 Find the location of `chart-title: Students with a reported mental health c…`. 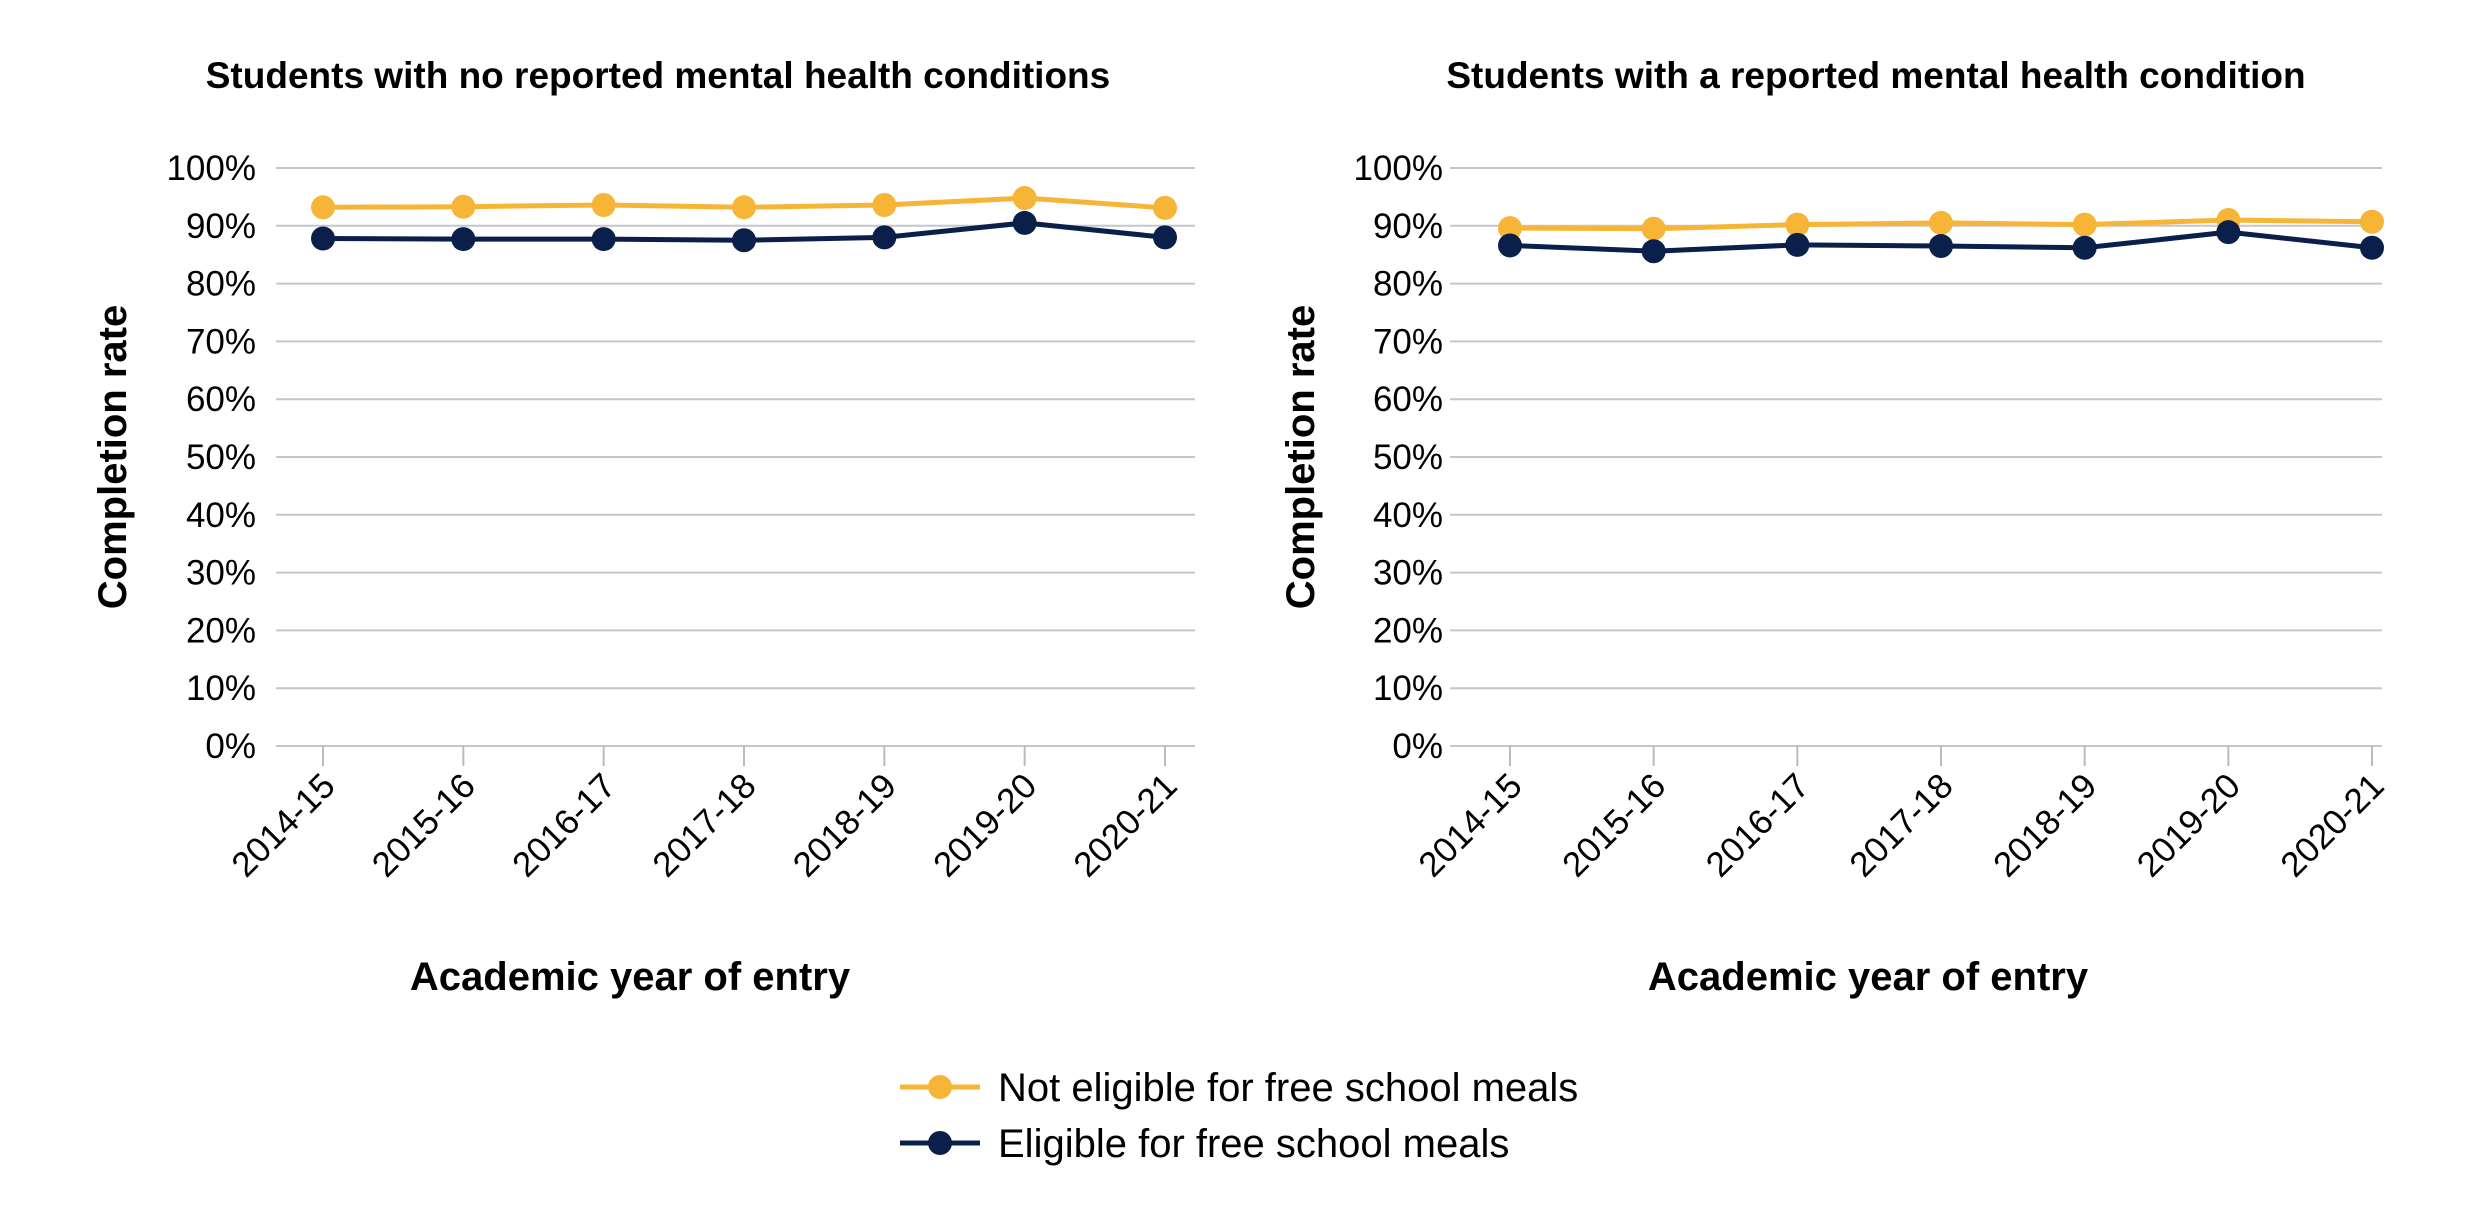

chart-title: Students with a reported mental health c… is located at coordinates (1875, 75).